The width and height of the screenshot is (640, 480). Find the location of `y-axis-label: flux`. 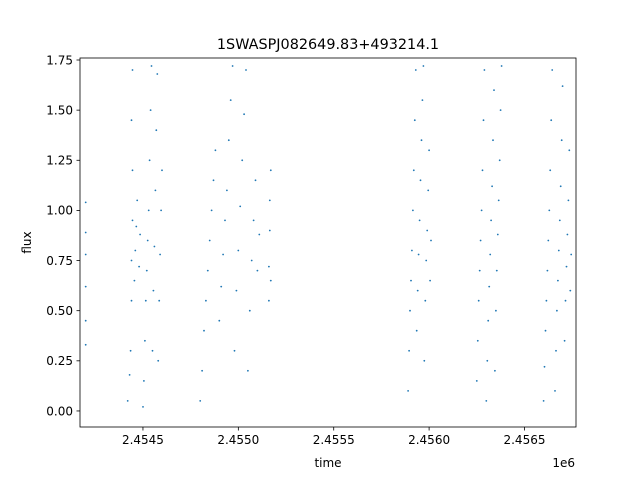

y-axis-label: flux is located at coordinates (27, 242).